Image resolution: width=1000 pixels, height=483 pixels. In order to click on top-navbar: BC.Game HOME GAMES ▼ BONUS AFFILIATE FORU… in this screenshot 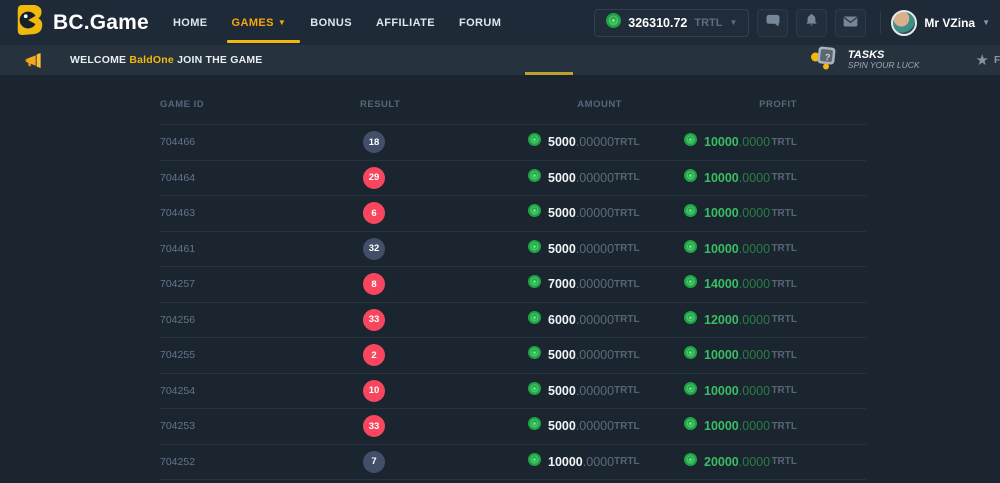, I will do `click(500, 22)`.